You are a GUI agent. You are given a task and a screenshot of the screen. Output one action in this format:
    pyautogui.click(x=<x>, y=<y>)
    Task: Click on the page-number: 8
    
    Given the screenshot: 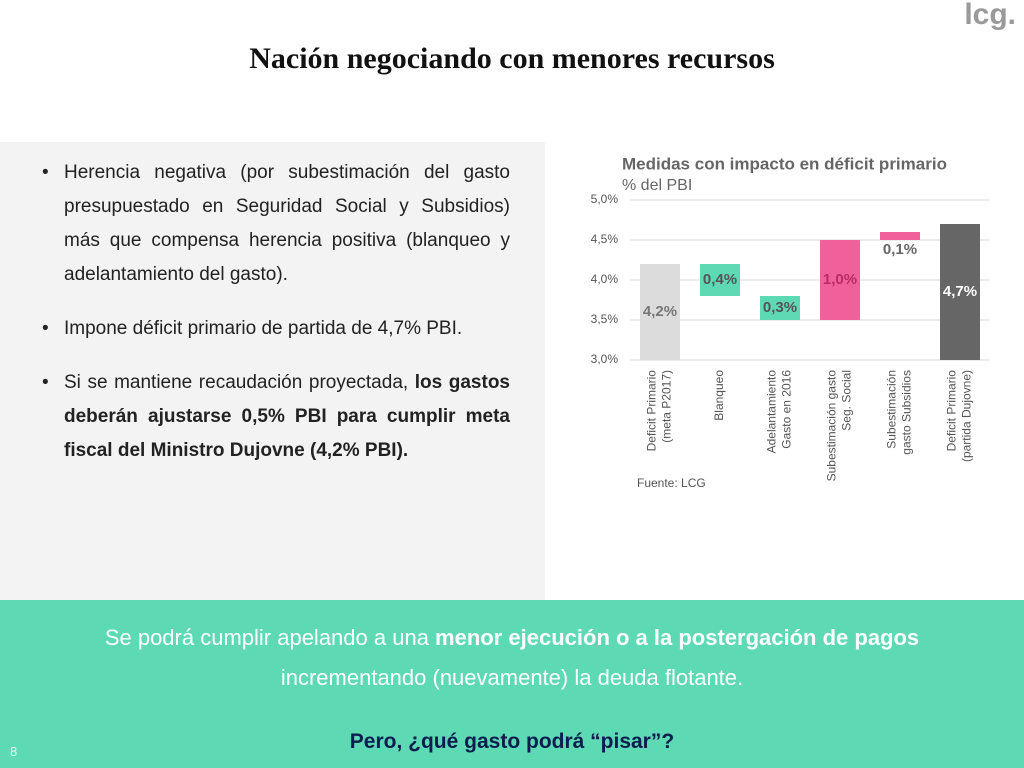 What is the action you would take?
    pyautogui.click(x=14, y=751)
    